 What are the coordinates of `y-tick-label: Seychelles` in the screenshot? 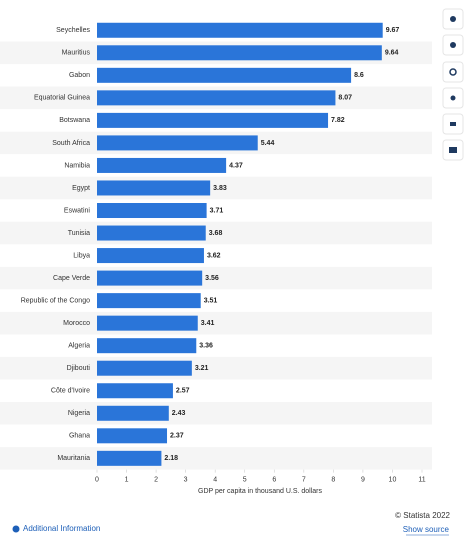 It's located at (73, 30).